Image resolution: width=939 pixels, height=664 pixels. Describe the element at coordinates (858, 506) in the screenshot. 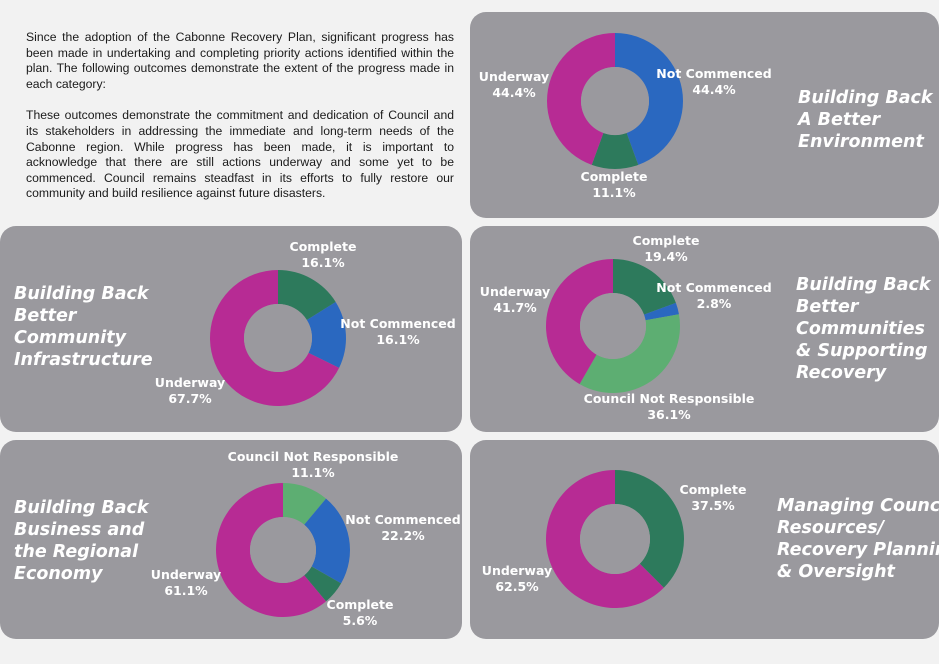

I see `title-line: Managing Council` at that location.